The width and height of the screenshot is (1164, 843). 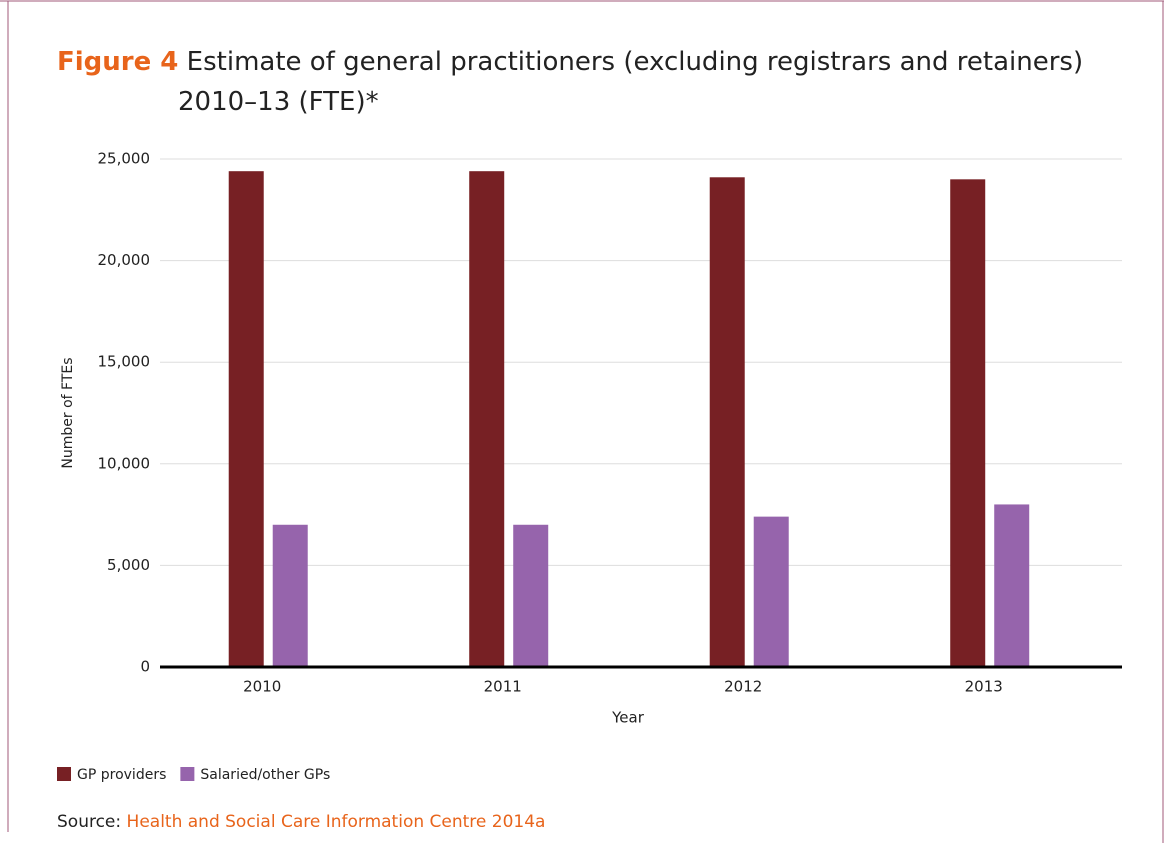 What do you see at coordinates (128, 565) in the screenshot?
I see `y-tick-label: 5,000` at bounding box center [128, 565].